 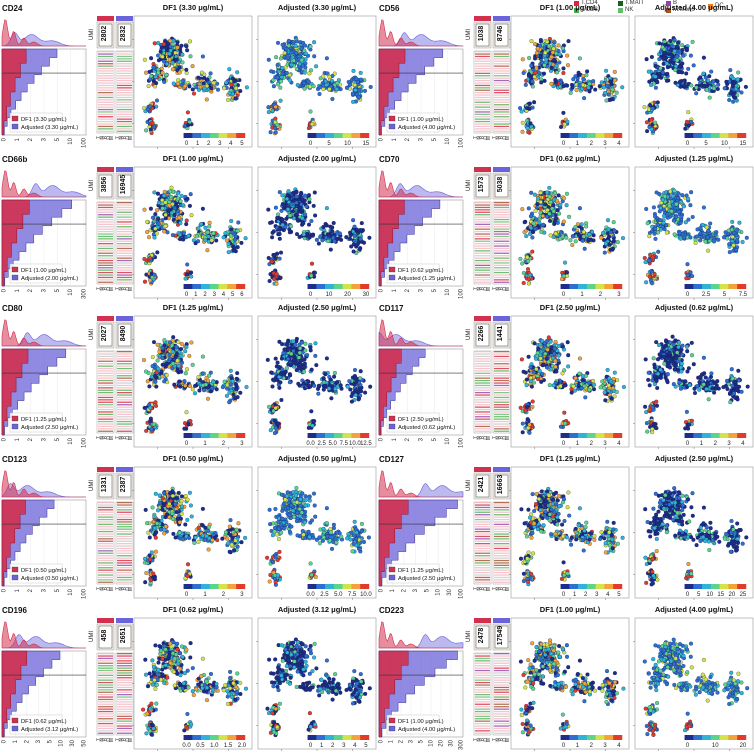 I want to click on adjusted-colorbar-tick: 15, so click(x=743, y=144).